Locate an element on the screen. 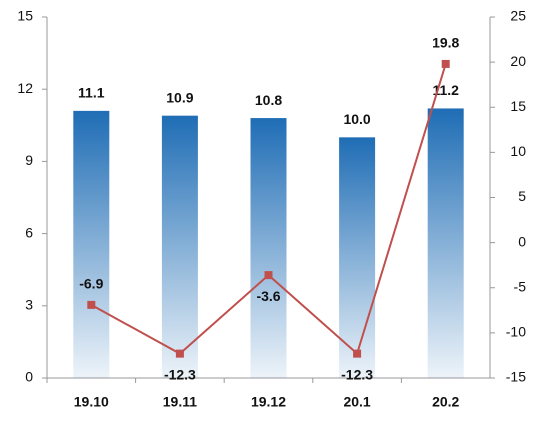 Image resolution: width=543 pixels, height=425 pixels. y-tick-label: 3 is located at coordinates (29, 305).